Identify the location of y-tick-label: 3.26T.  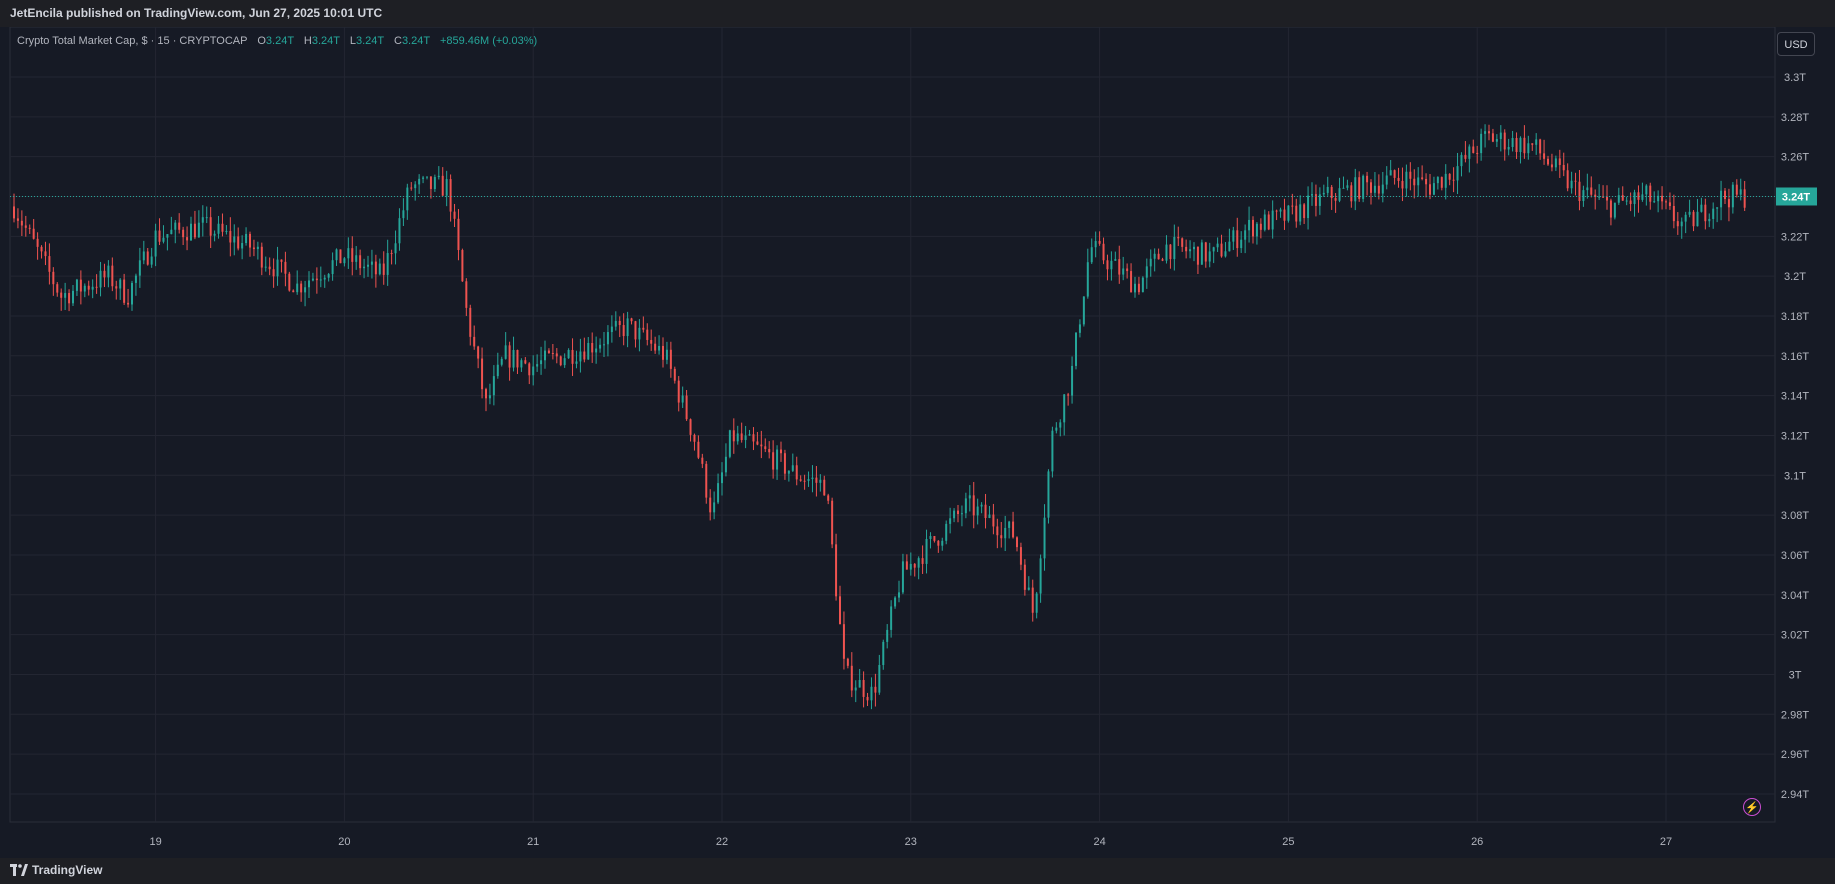
(1795, 158).